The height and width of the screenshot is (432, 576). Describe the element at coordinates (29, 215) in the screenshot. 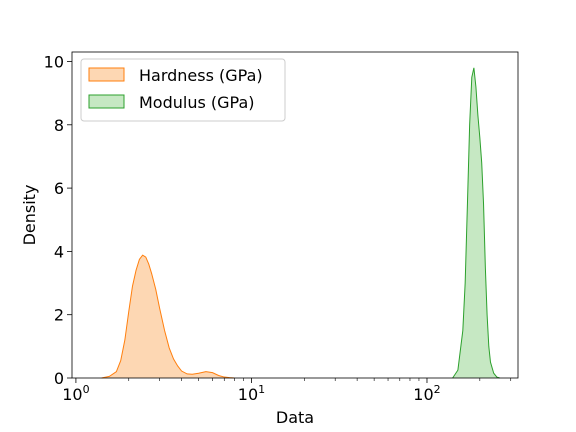

I see `y-axis-label: Density` at that location.